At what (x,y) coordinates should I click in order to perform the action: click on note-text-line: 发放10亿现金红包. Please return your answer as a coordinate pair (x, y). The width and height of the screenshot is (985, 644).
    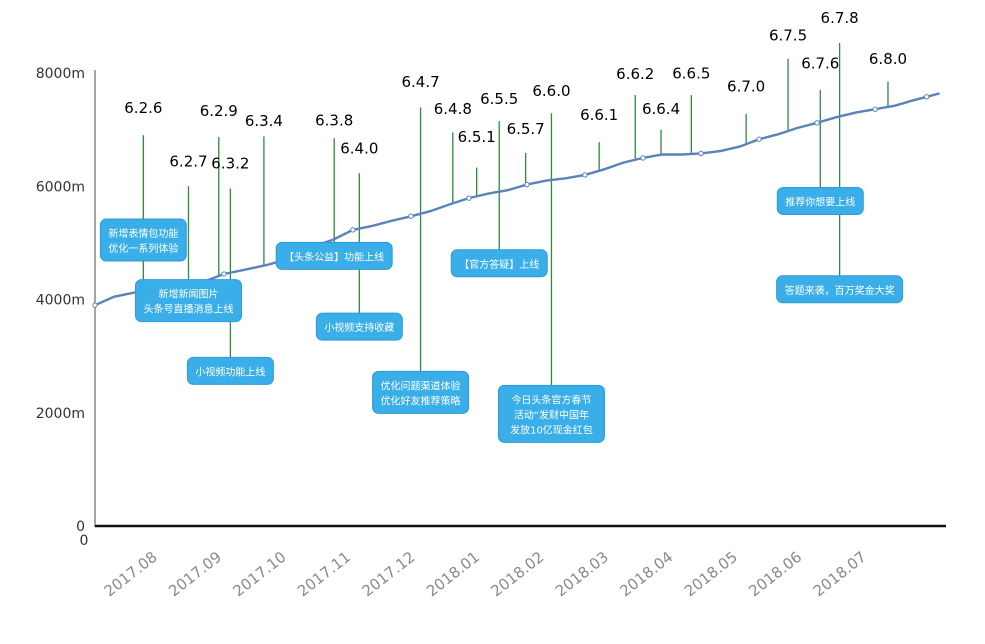
    Looking at the image, I should click on (551, 429).